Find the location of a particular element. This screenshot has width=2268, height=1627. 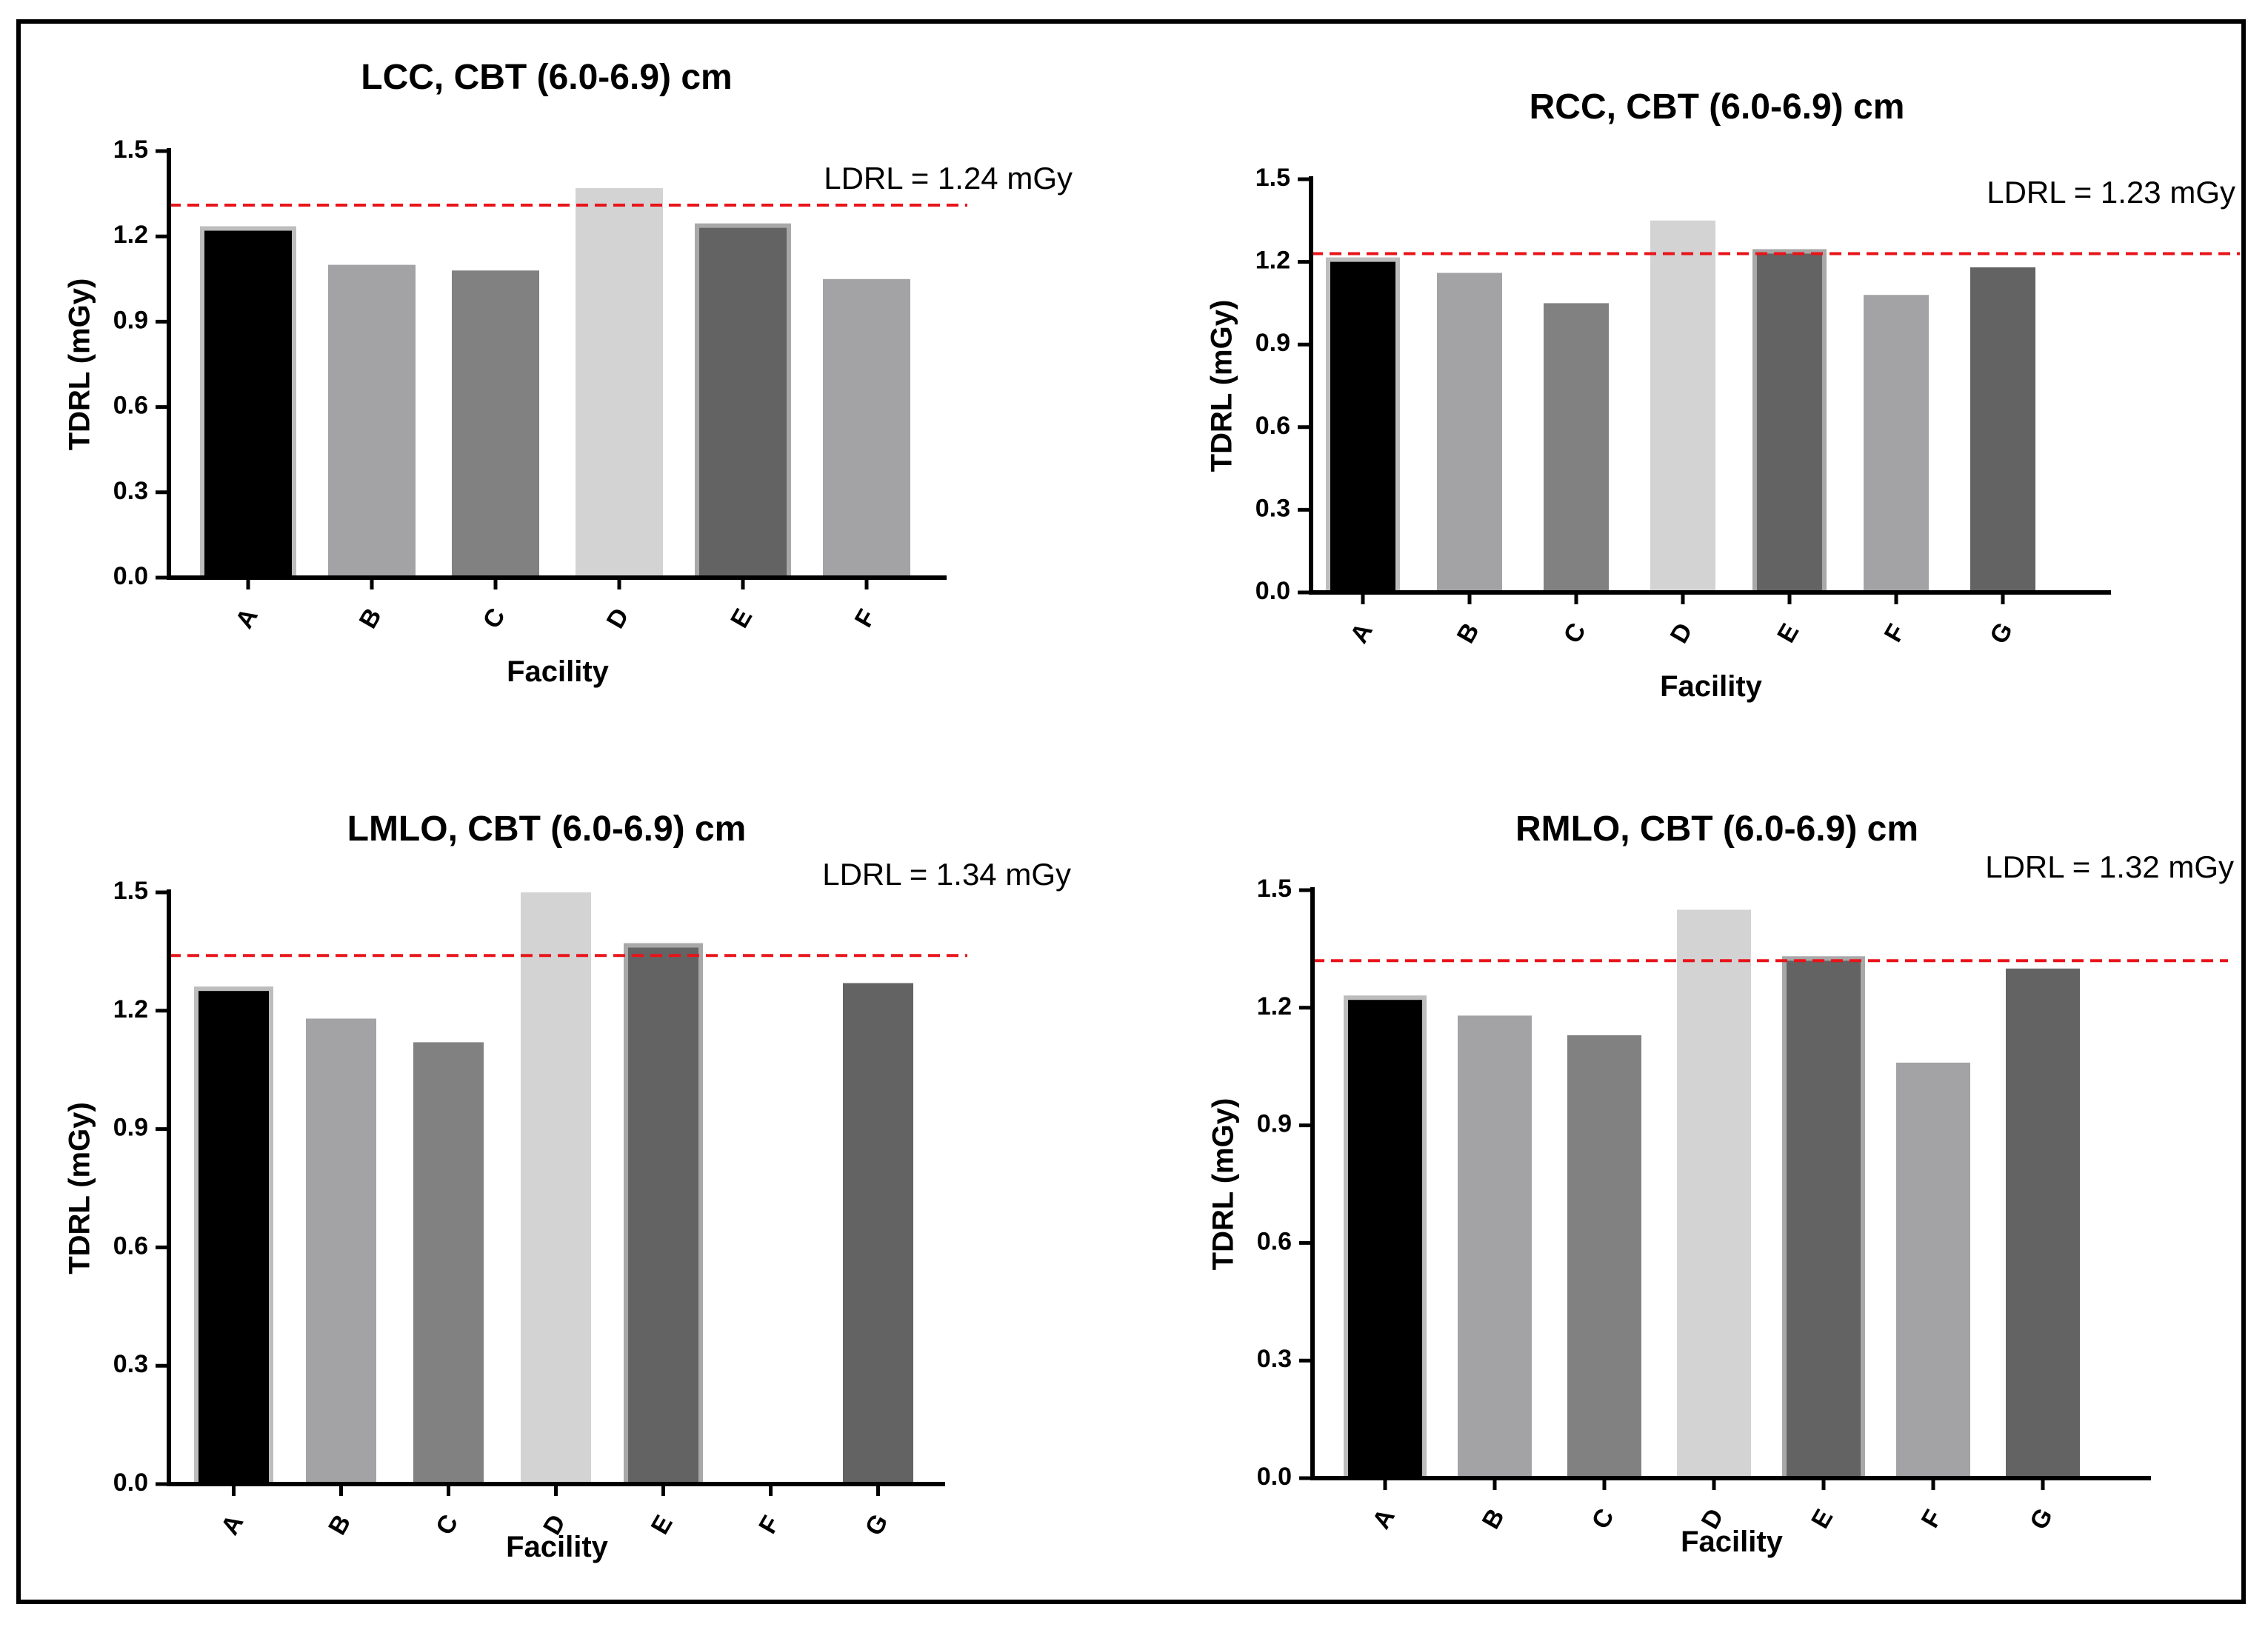

ldrl-label: LDRL = 1.24 mGy is located at coordinates (949, 178).